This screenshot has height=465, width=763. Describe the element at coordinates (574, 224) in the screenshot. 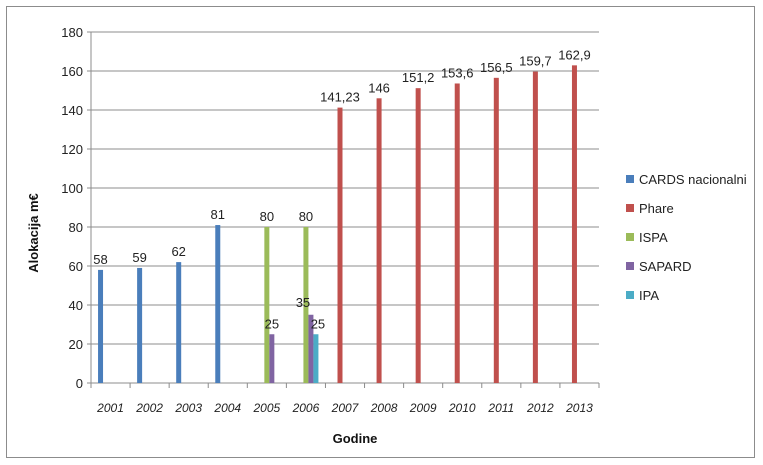

I see `bar-phare-2013` at that location.